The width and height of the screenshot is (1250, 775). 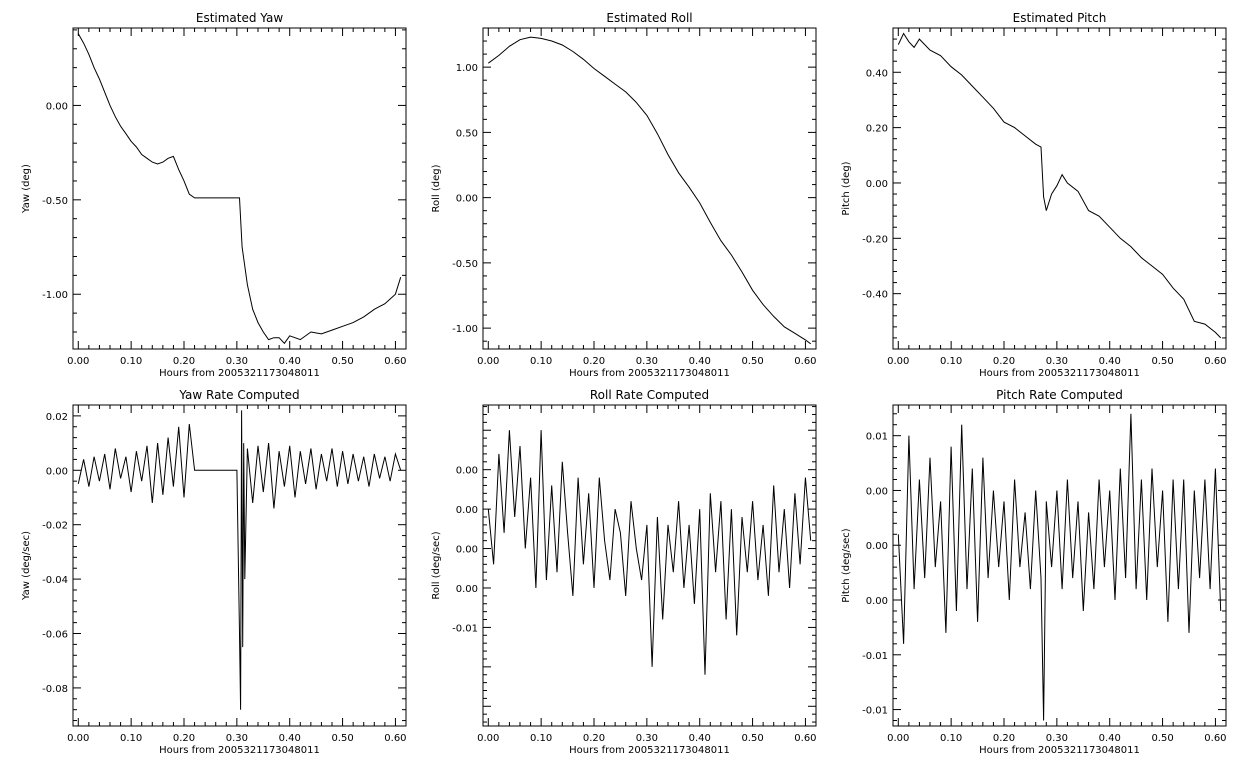 I want to click on y-axis-label: Yaw (deg/sec), so click(x=26, y=566).